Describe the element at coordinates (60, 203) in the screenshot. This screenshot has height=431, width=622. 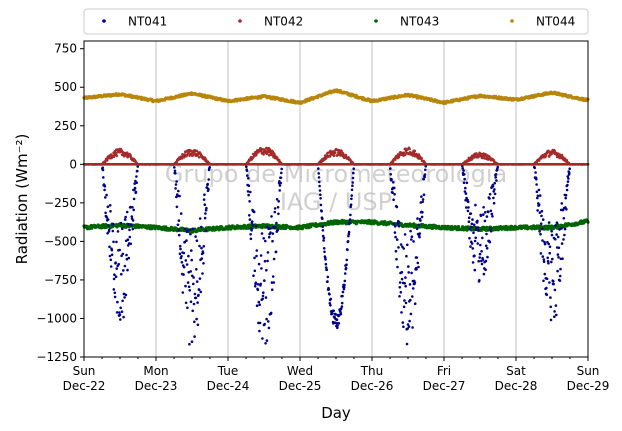
I see `y-tick-label: −250` at that location.